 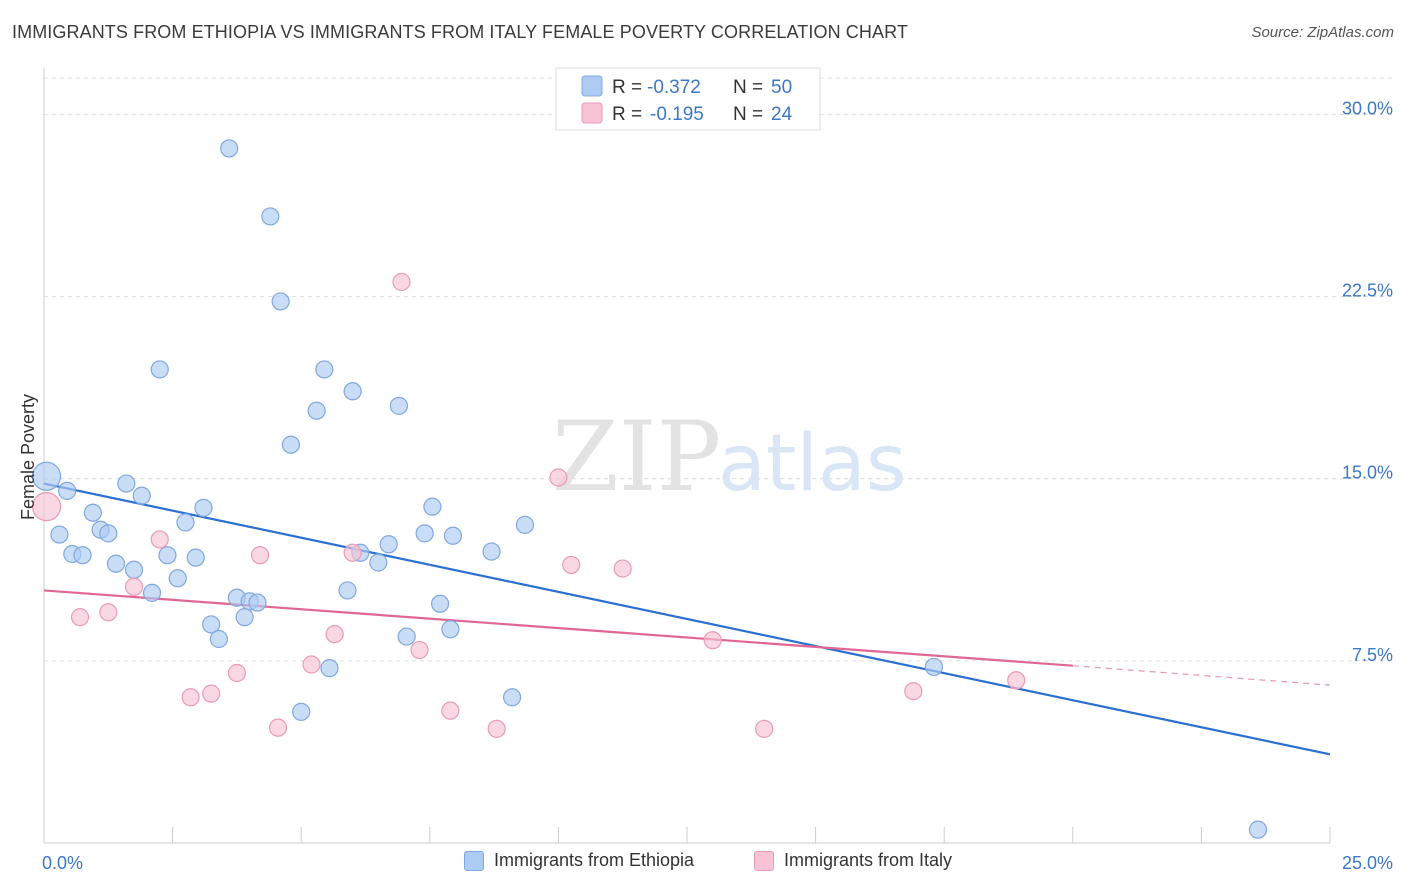 What do you see at coordinates (1201, 675) in the screenshot?
I see `trend-line-italy-extension` at bounding box center [1201, 675].